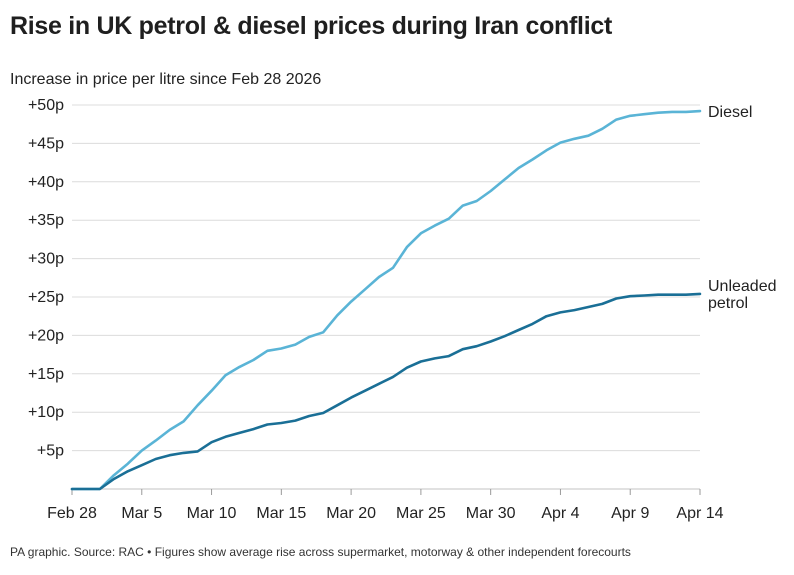 This screenshot has width=794, height=575. Describe the element at coordinates (491, 513) in the screenshot. I see `x-tick-label: Mar 30` at that location.